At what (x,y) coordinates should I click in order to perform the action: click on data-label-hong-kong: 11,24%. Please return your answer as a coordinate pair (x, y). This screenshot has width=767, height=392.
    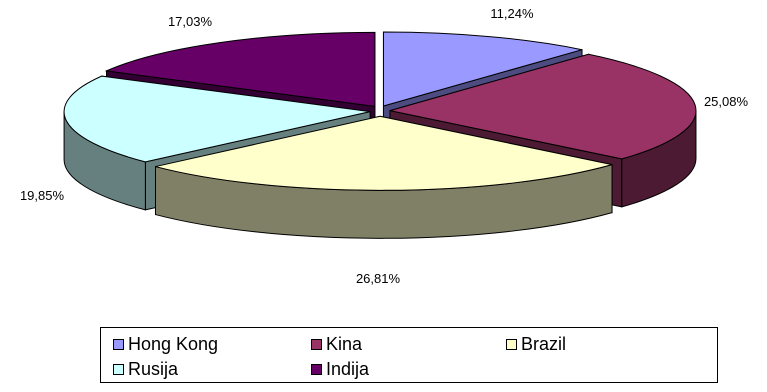
    Looking at the image, I should click on (512, 13).